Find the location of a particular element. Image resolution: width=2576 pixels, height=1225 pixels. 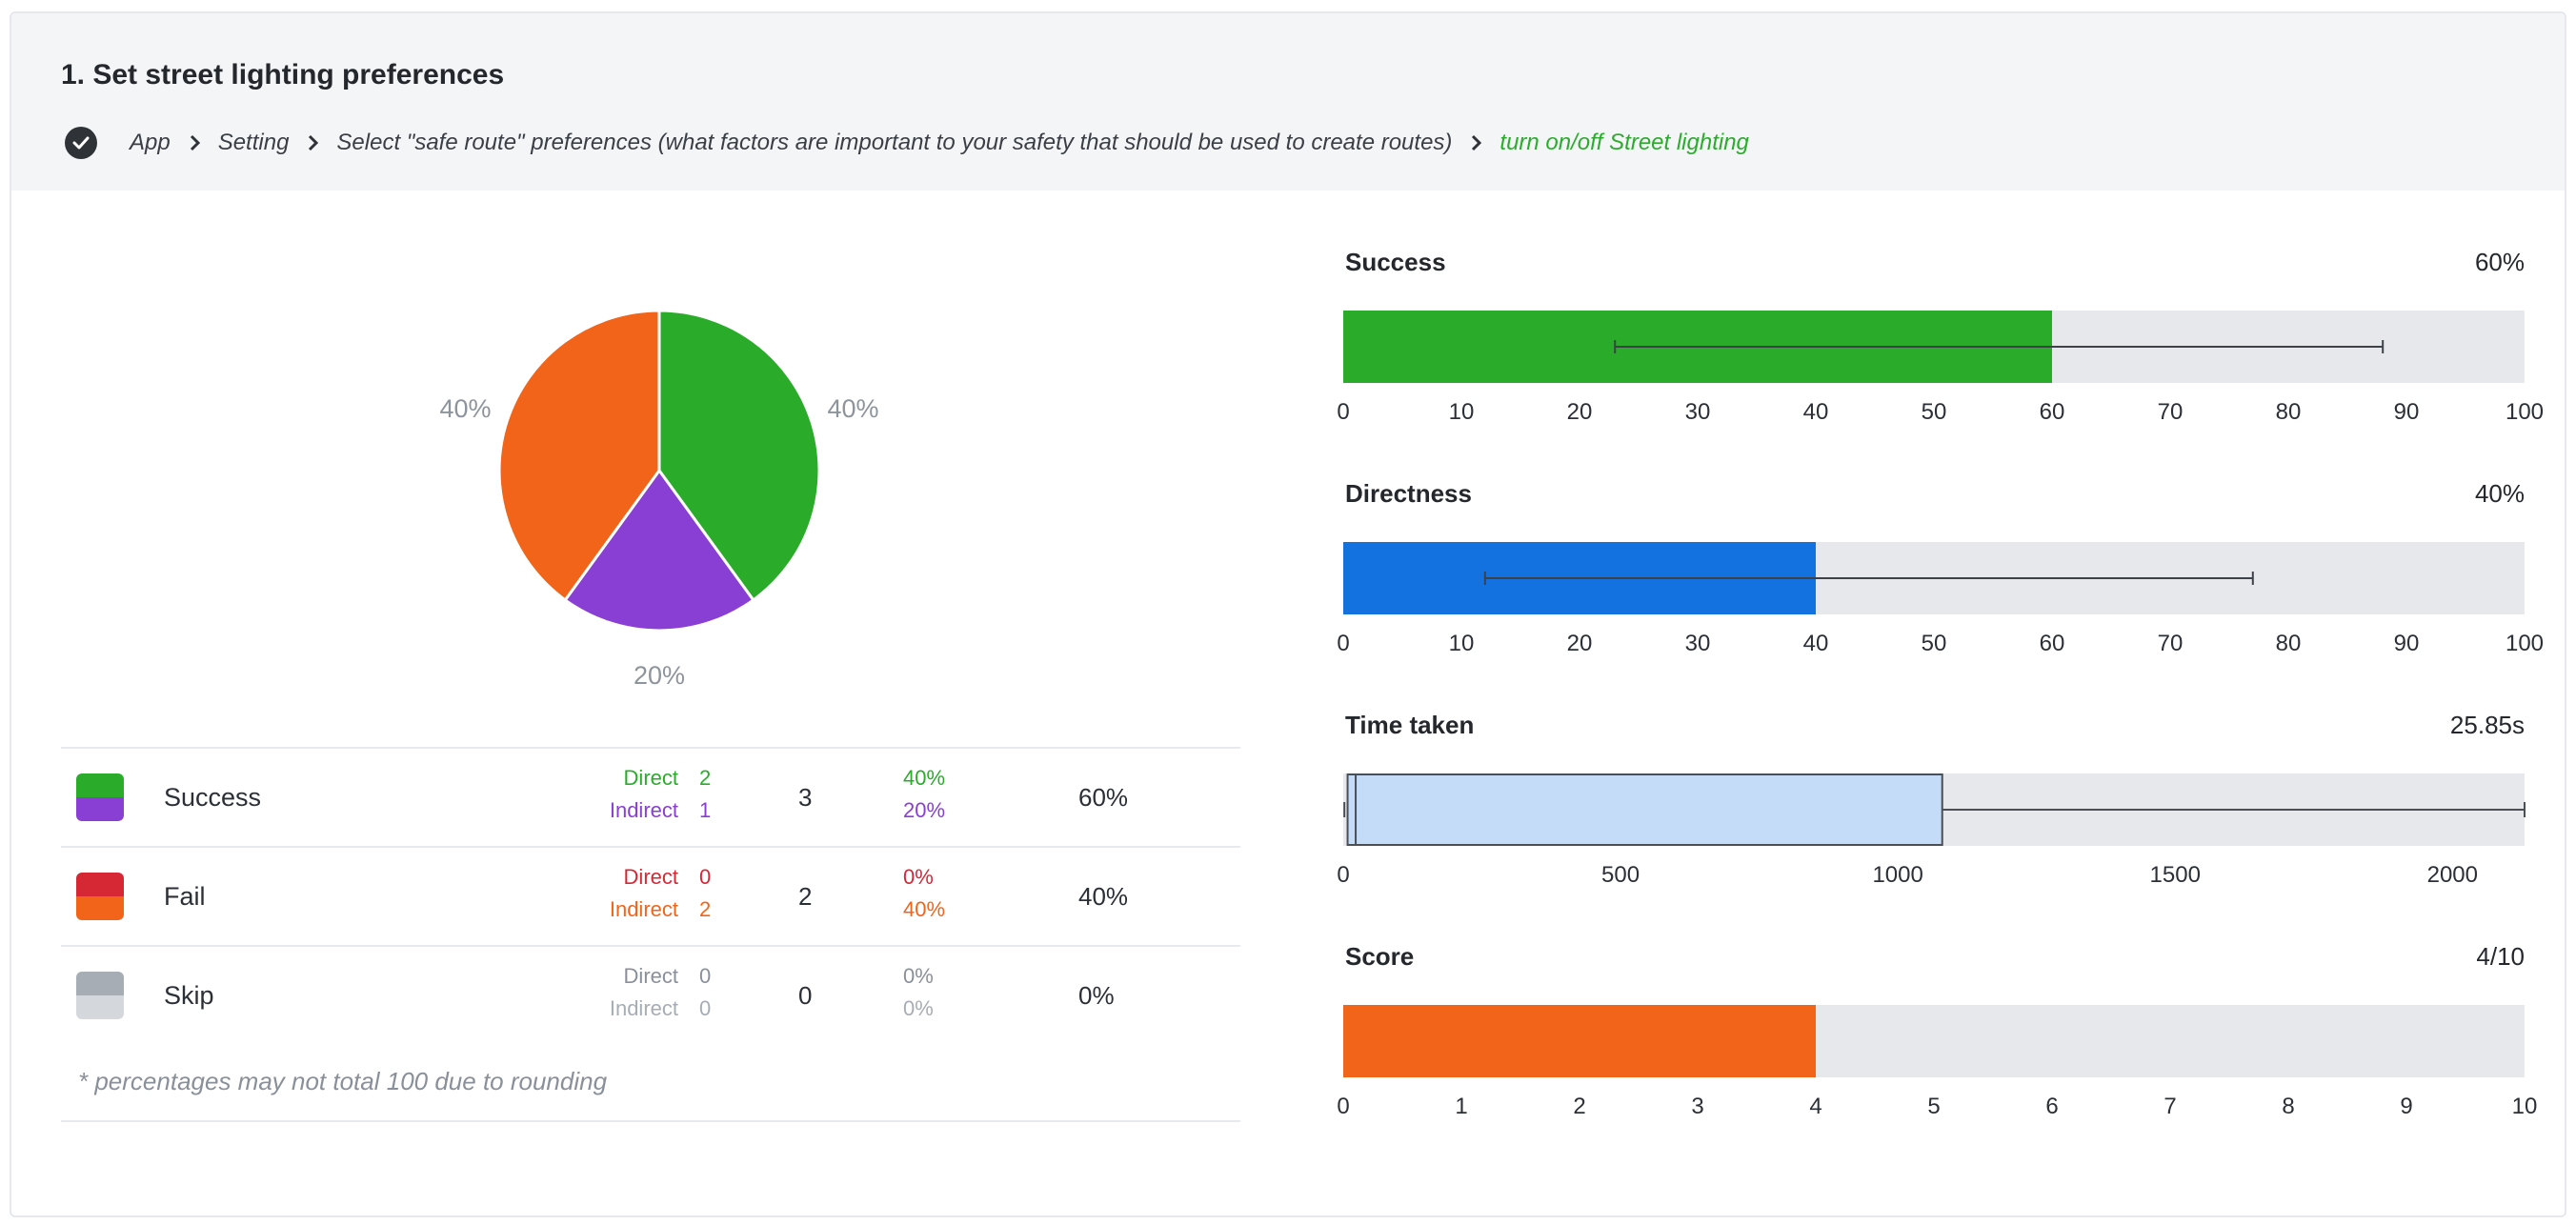

success-swatch is located at coordinates (100, 797).